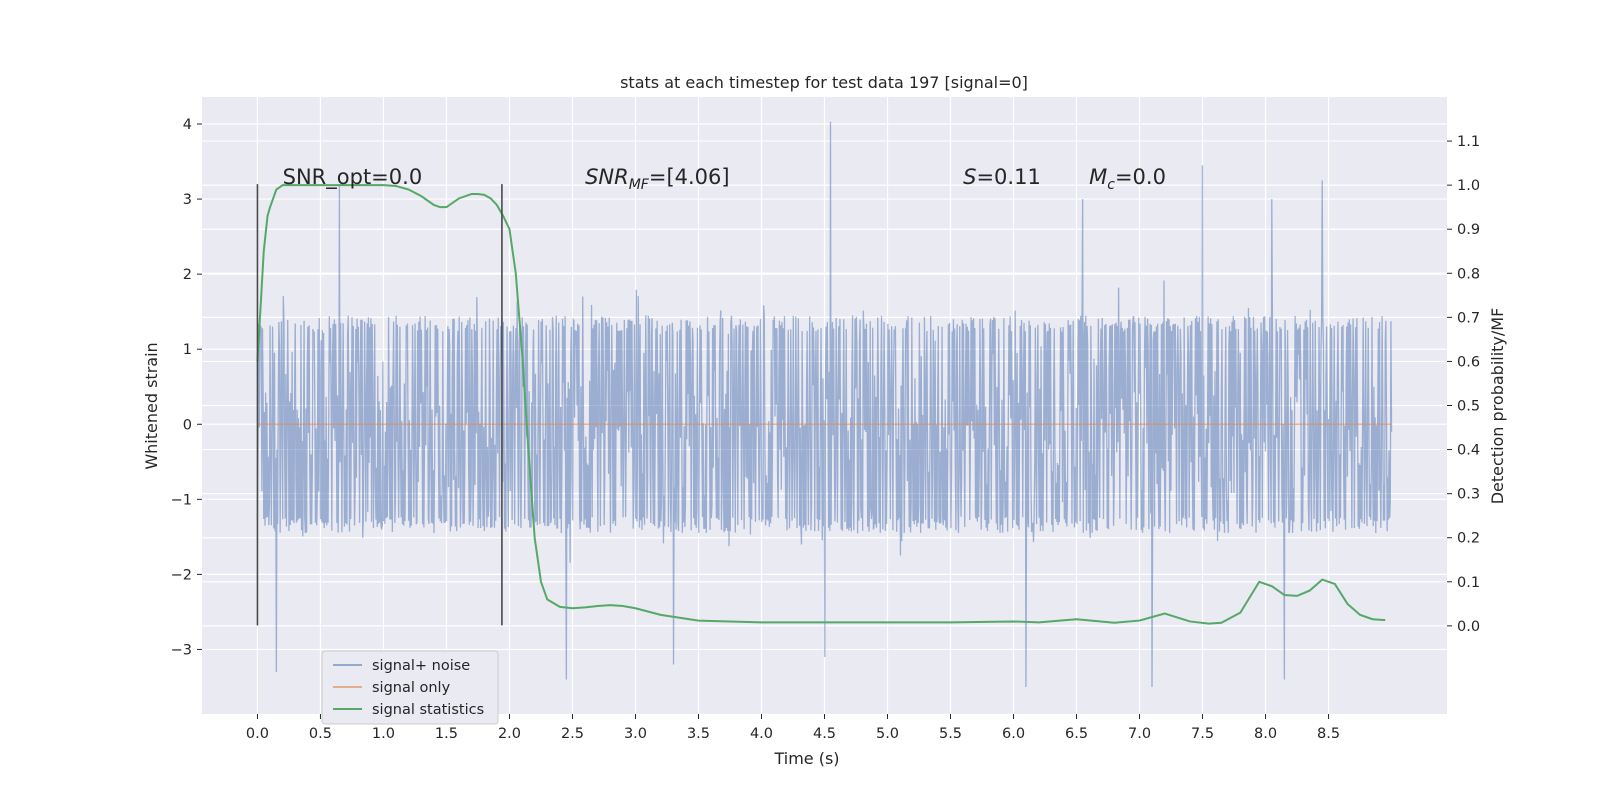 The image size is (1600, 800). Describe the element at coordinates (1463, 384) in the screenshot. I see `y-right-axis-ticks: 1.1 1.0 0.9 0.8 0.7 0.6 0.5 0.4 0.3 0.2 0.1 0.0` at that location.